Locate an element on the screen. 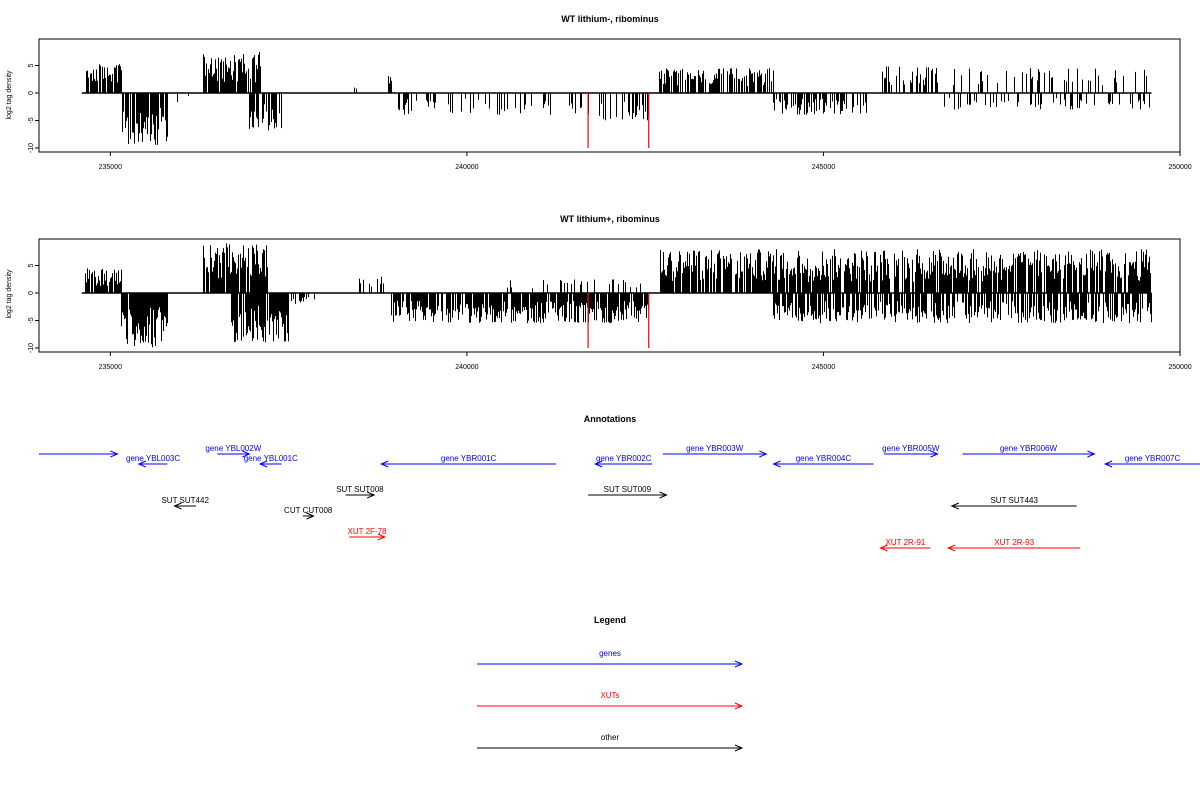  feature-label: gene YBR001C is located at coordinates (469, 458).